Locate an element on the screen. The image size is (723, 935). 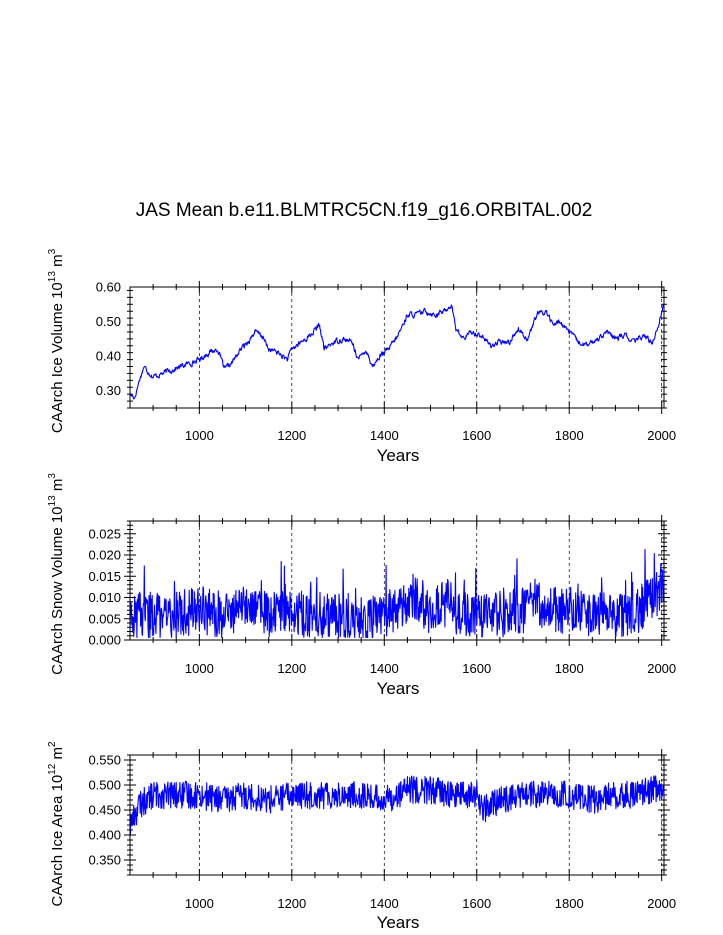
ice-volume-x-tick-label: 2000 is located at coordinates (661, 435).